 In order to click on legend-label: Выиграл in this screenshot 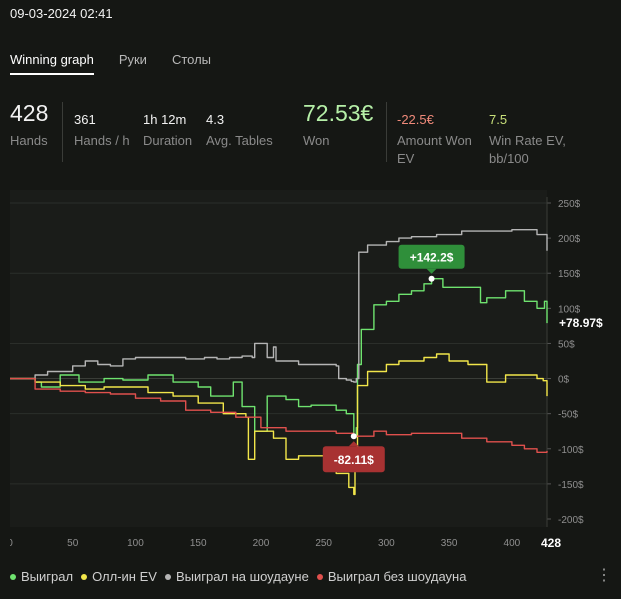, I will do `click(47, 576)`.